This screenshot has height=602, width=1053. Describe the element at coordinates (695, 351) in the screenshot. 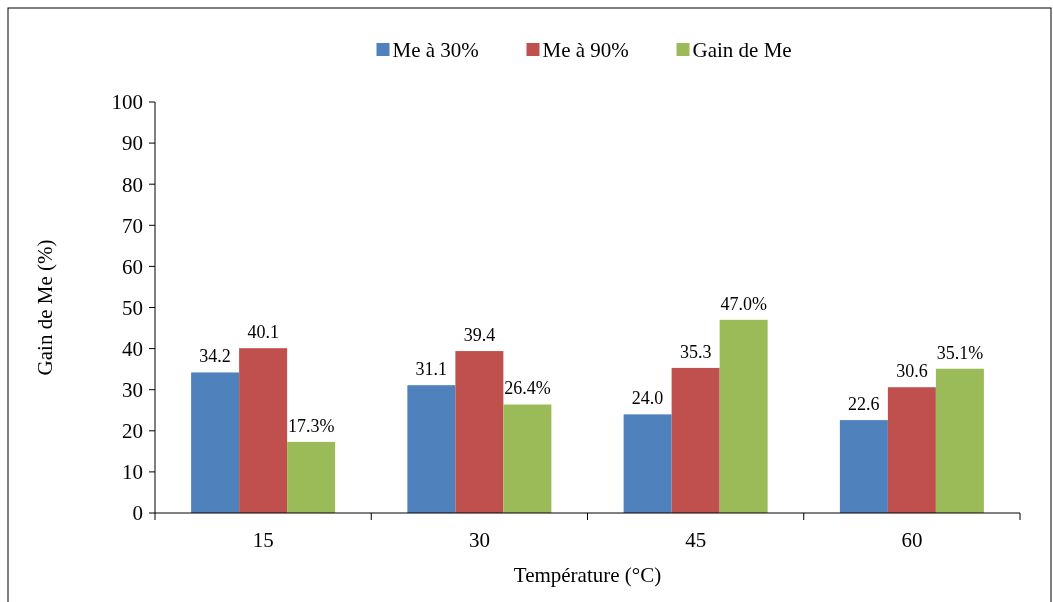

I see `data-label: 35.3` at that location.